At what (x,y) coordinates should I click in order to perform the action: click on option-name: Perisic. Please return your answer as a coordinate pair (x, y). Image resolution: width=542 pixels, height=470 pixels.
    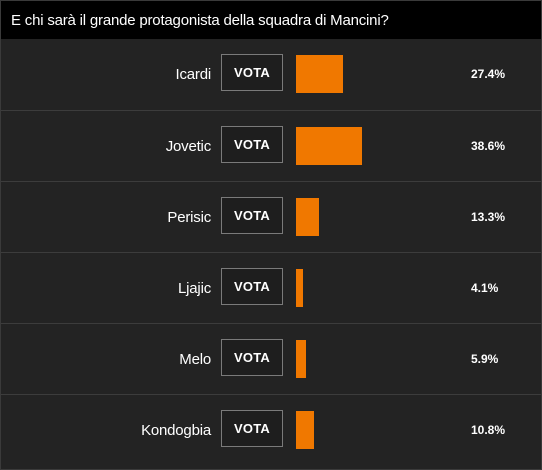
    Looking at the image, I should click on (189, 217).